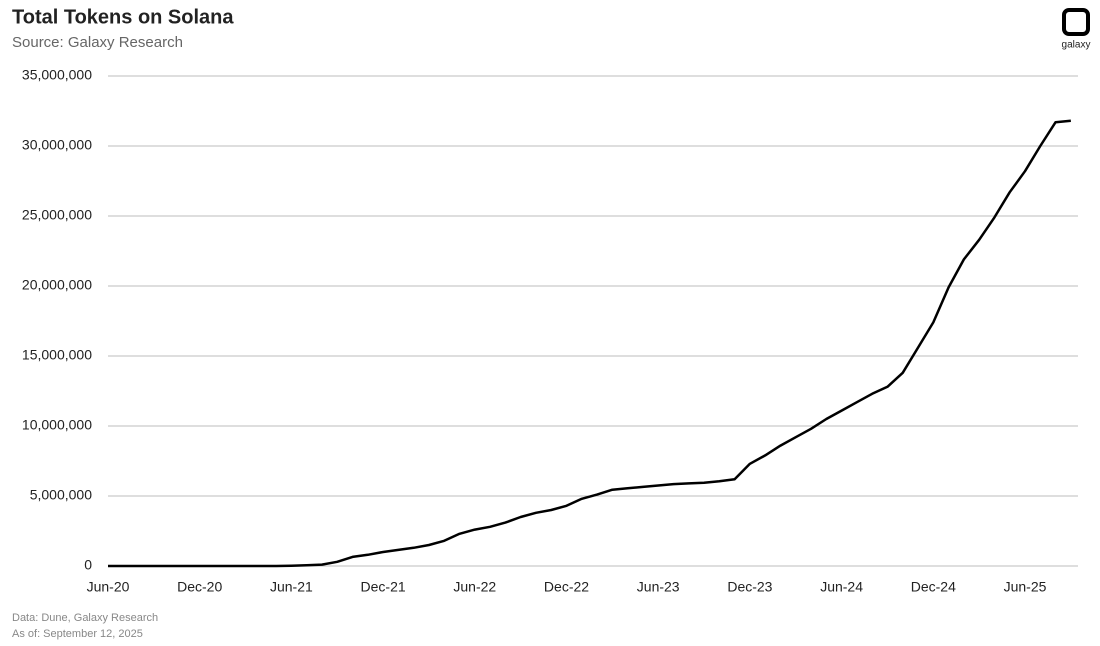 The image size is (1100, 646). I want to click on x-tick-label: Dec-23, so click(749, 587).